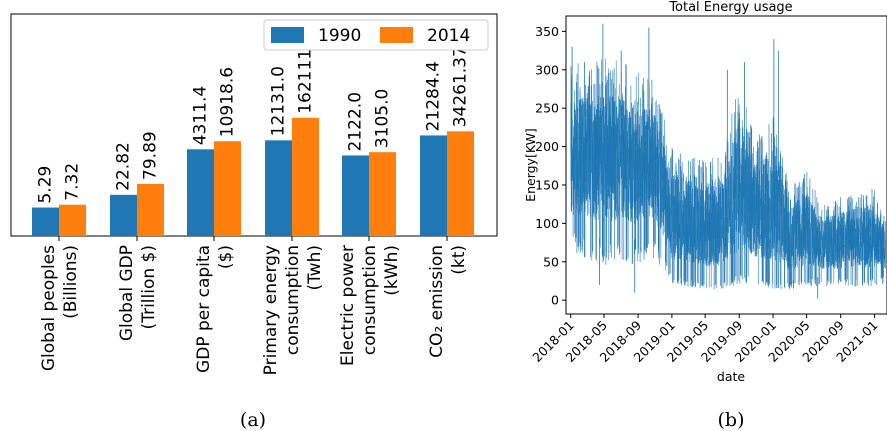 The image size is (887, 431). I want to click on category-label-3-2: (Twh), so click(315, 268).